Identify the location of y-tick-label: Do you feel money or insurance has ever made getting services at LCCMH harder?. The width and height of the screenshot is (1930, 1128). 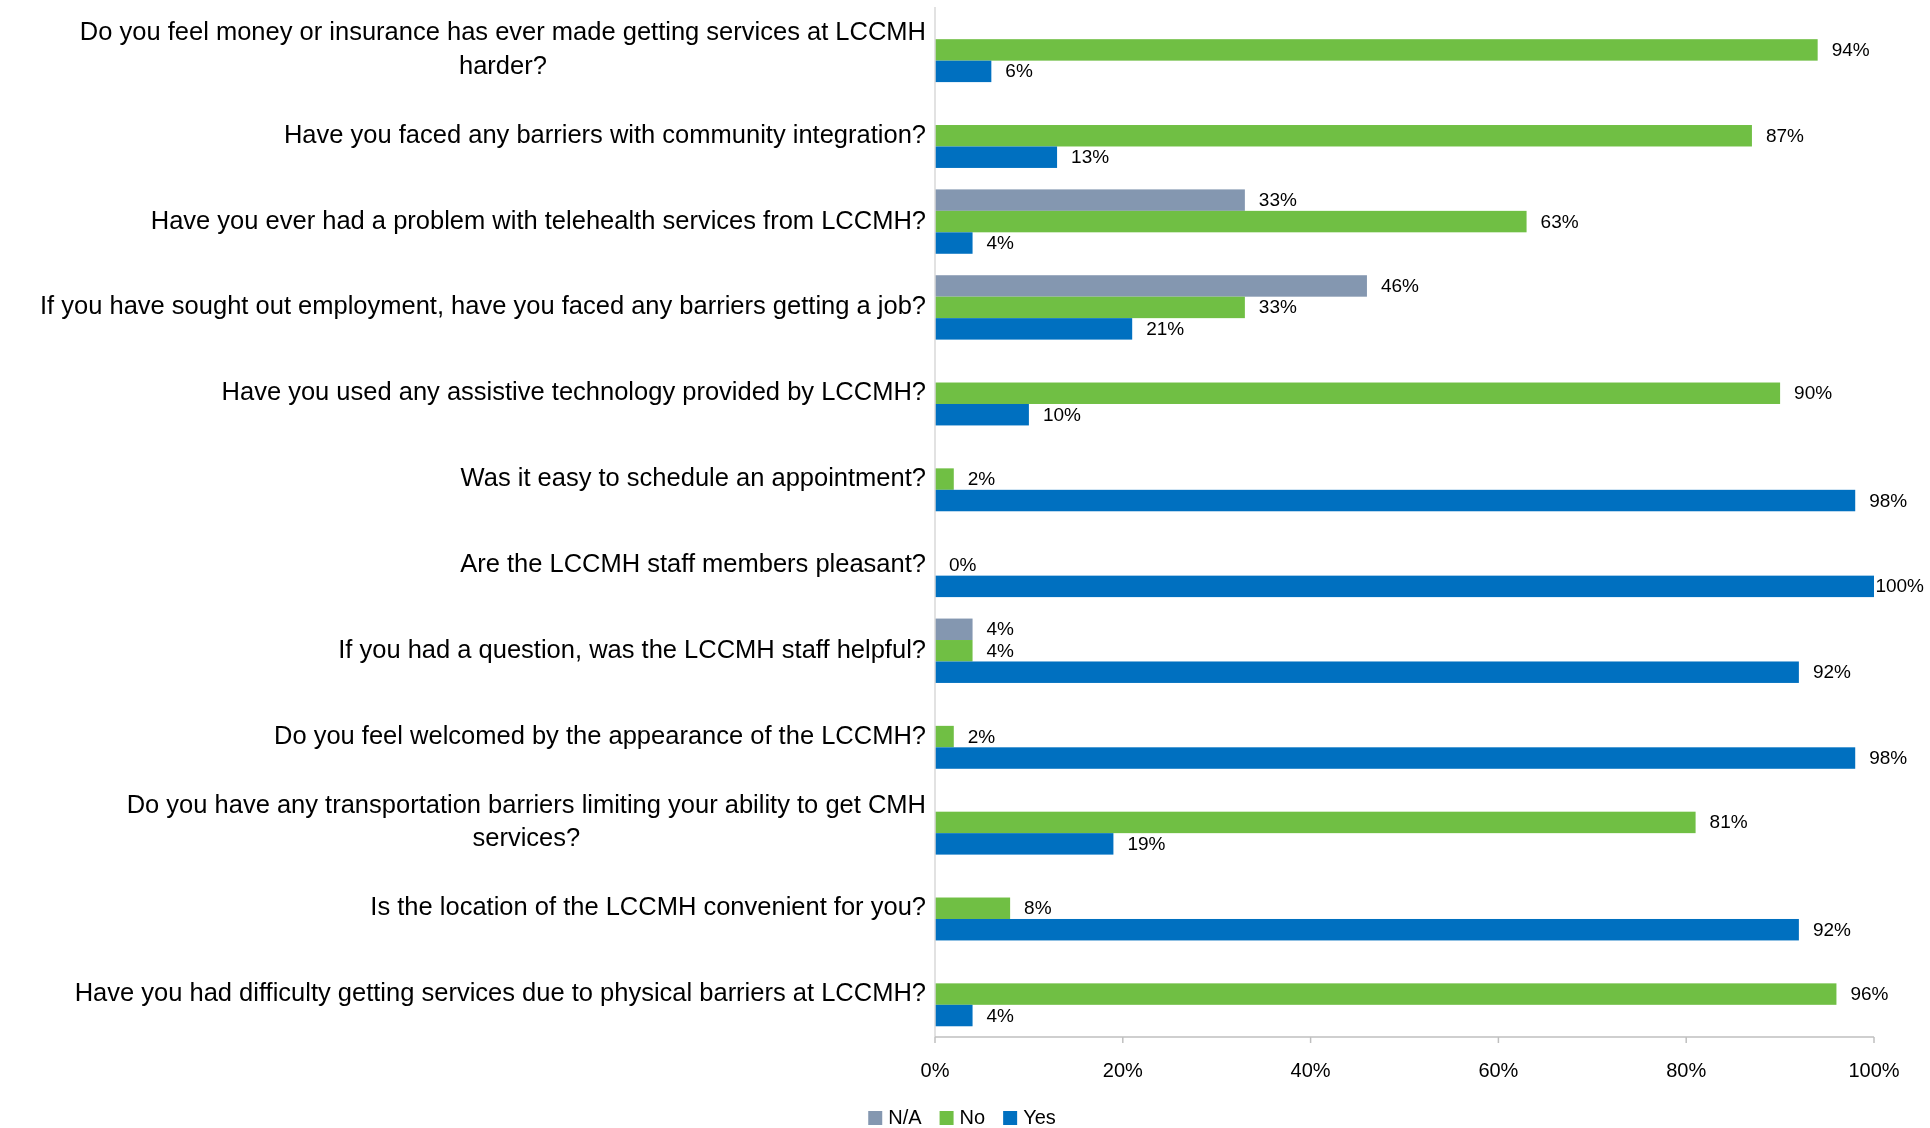
(503, 47).